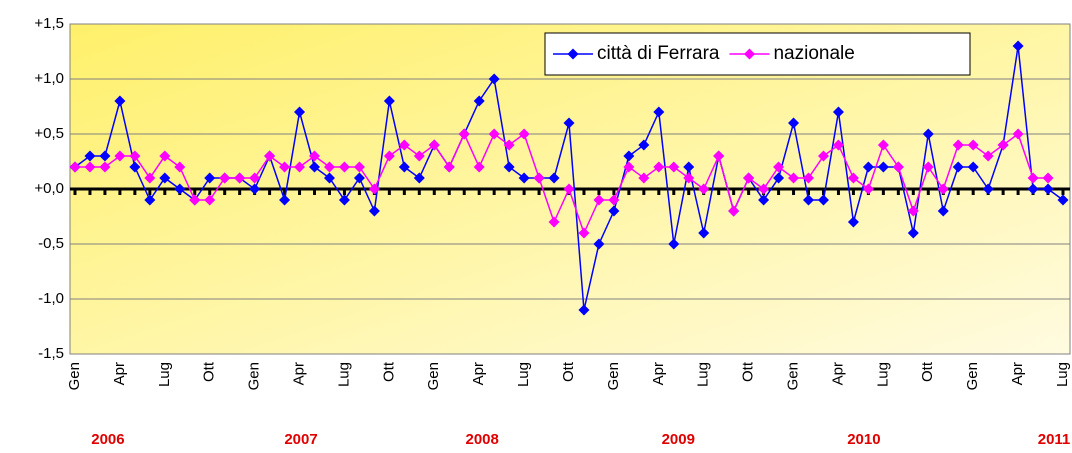 The height and width of the screenshot is (453, 1072). Describe the element at coordinates (1054, 439) in the screenshot. I see `year-label: 2011` at that location.